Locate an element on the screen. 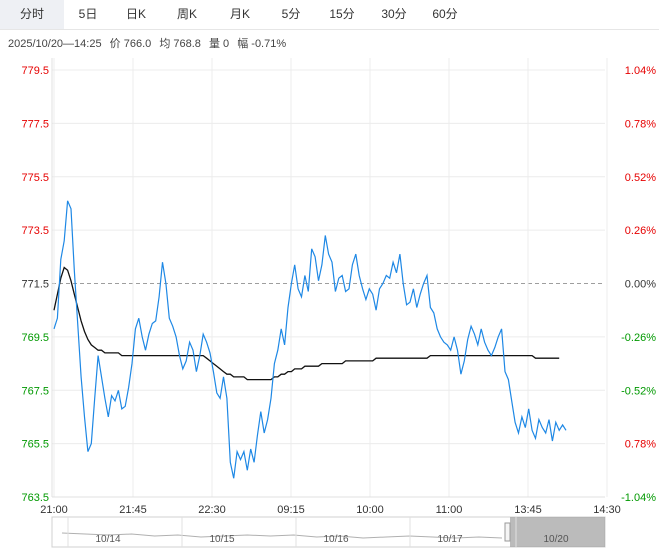 This screenshot has height=549, width=659. y-tick-left: 771.5 is located at coordinates (35, 285).